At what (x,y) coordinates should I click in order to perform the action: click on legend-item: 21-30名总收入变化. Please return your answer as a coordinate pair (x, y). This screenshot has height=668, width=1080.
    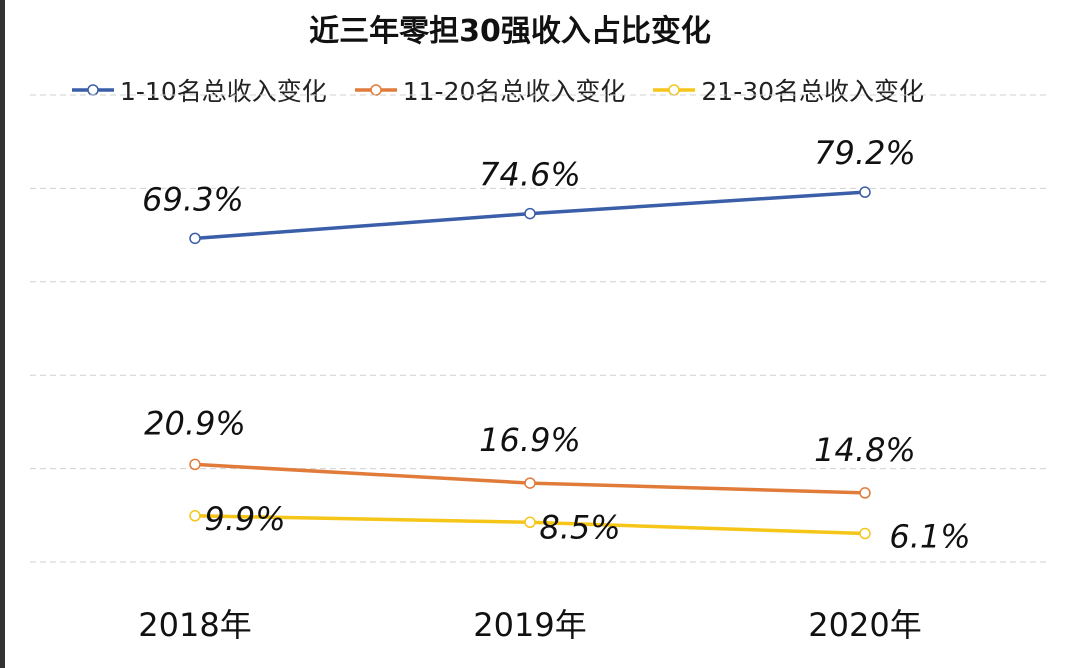
    Looking at the image, I should click on (787, 90).